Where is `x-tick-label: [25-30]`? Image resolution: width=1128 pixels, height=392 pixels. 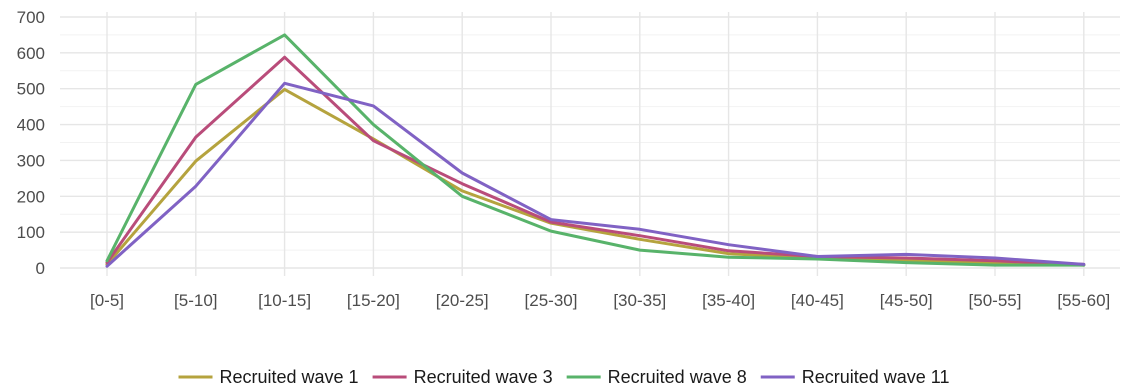
x-tick-label: [25-30] is located at coordinates (551, 300).